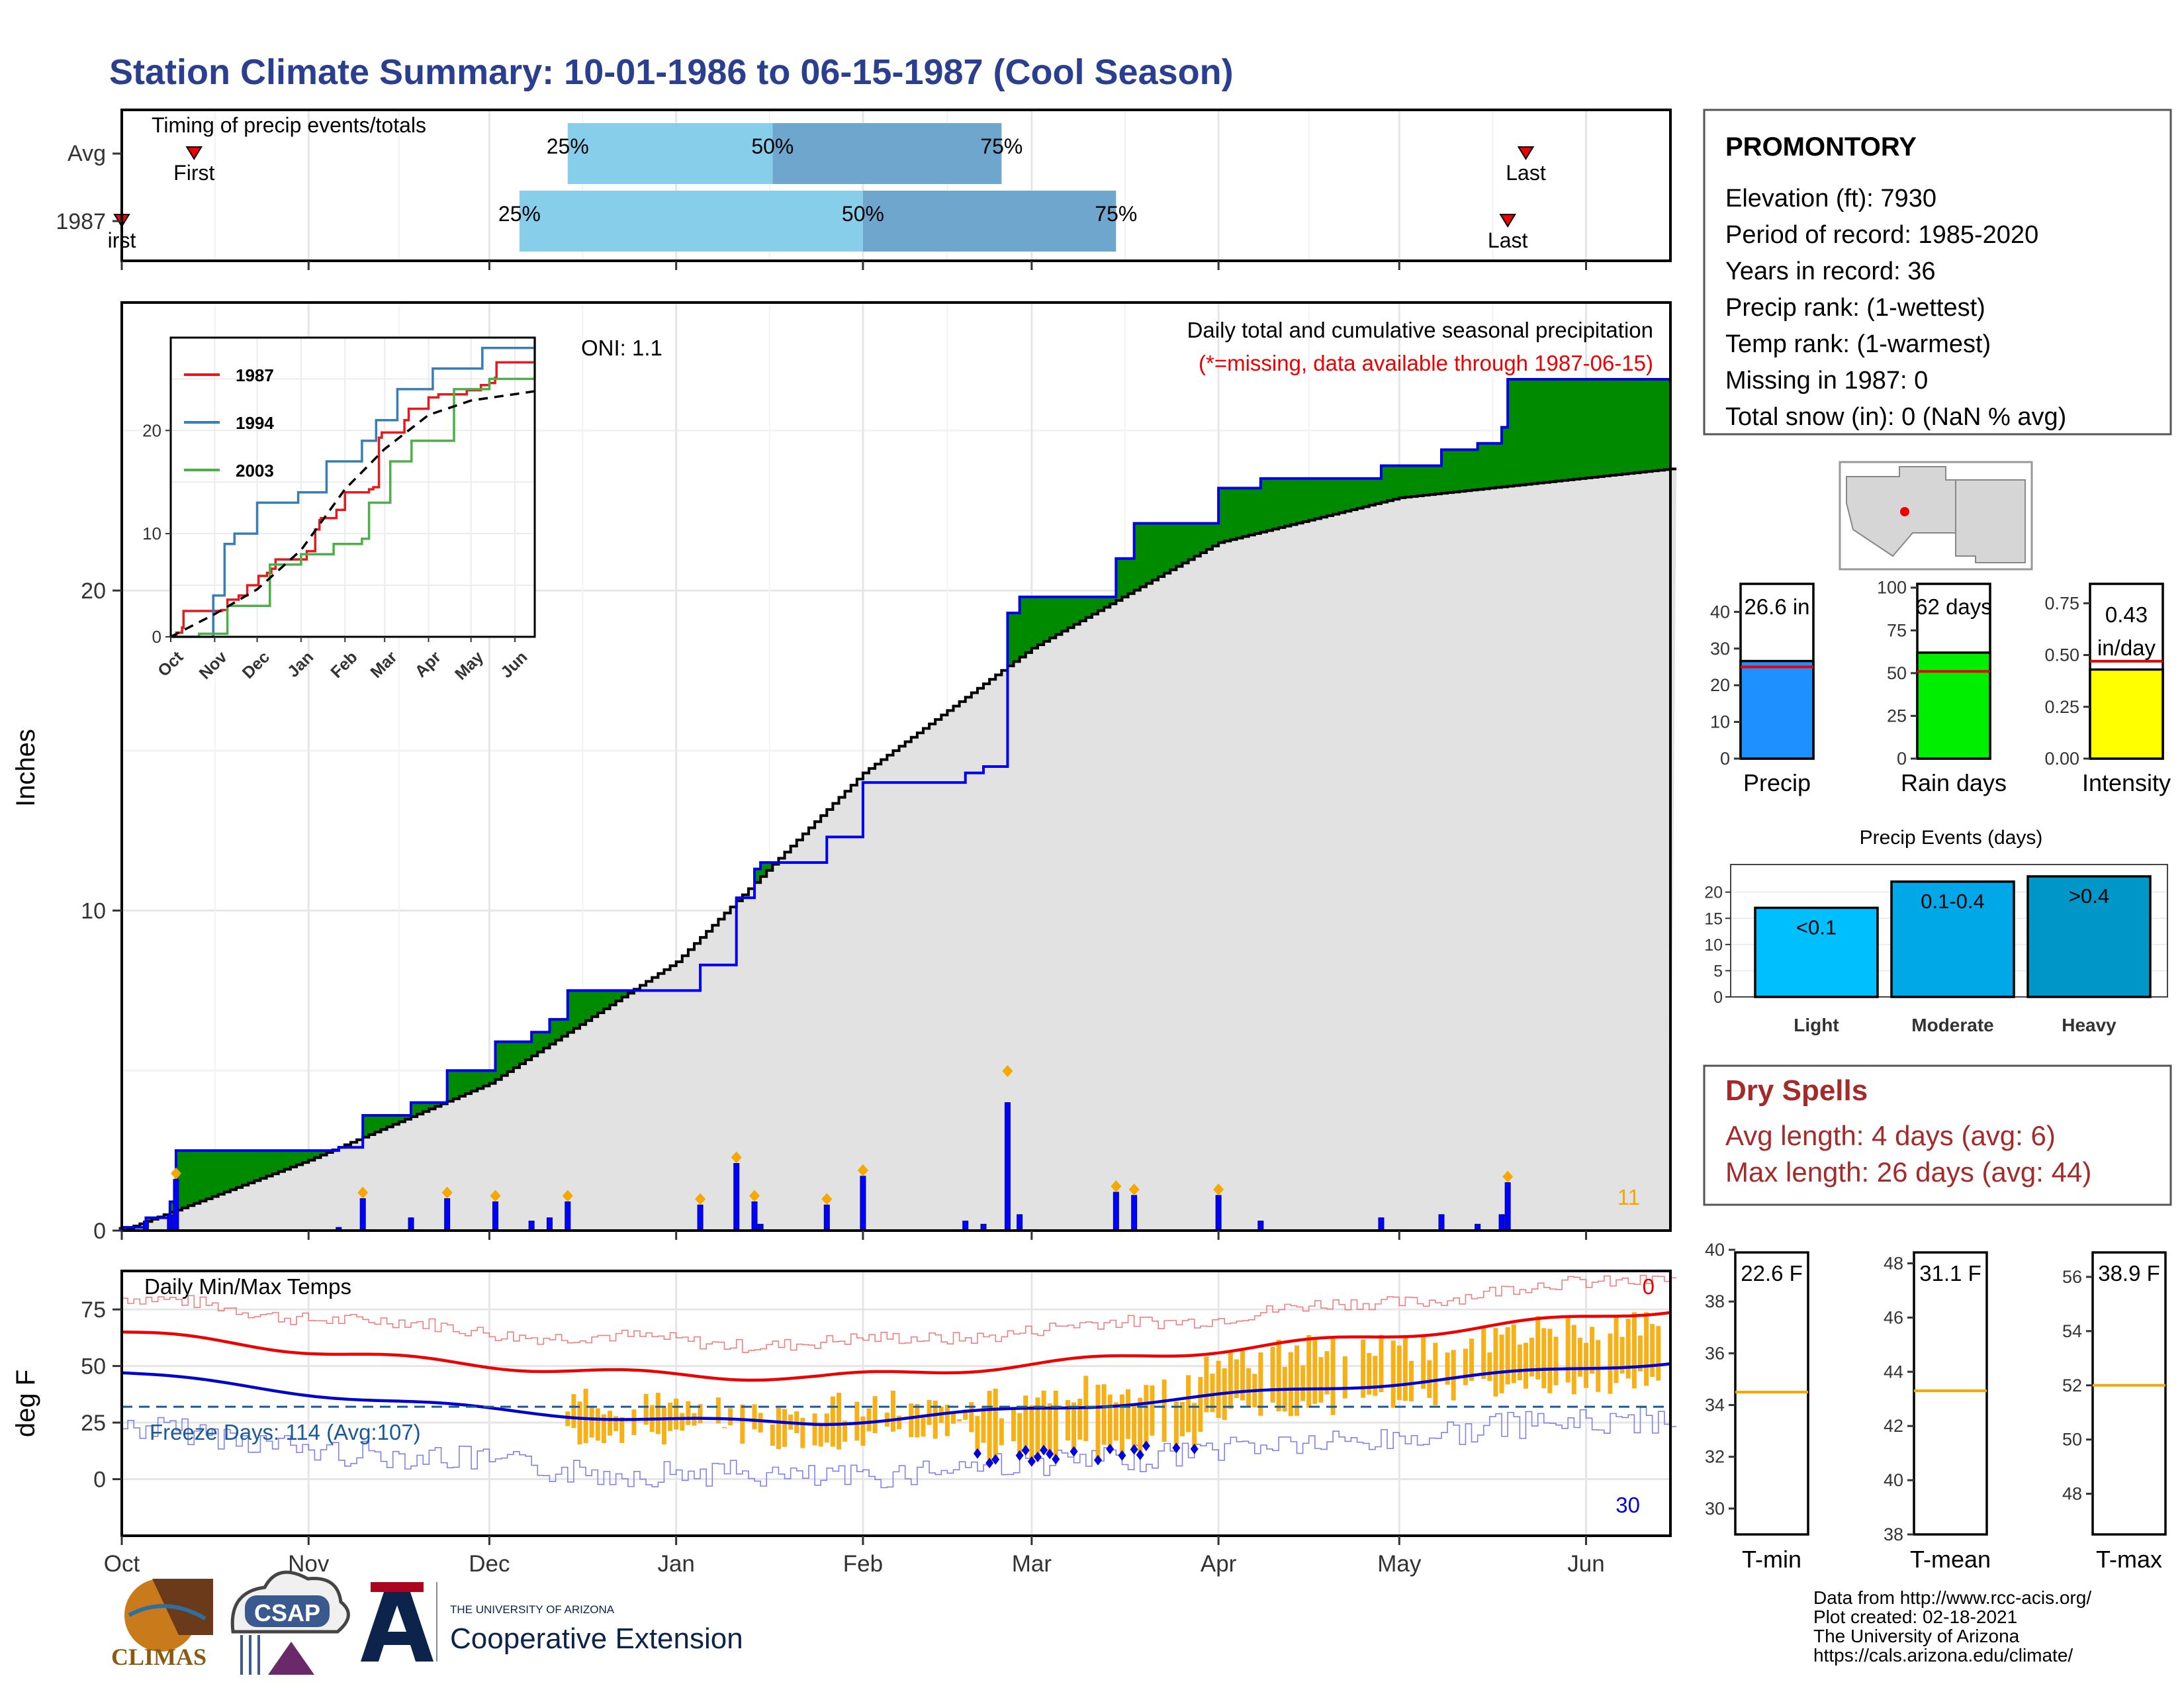  What do you see at coordinates (2126, 714) in the screenshot?
I see `gauge-bar-intensity` at bounding box center [2126, 714].